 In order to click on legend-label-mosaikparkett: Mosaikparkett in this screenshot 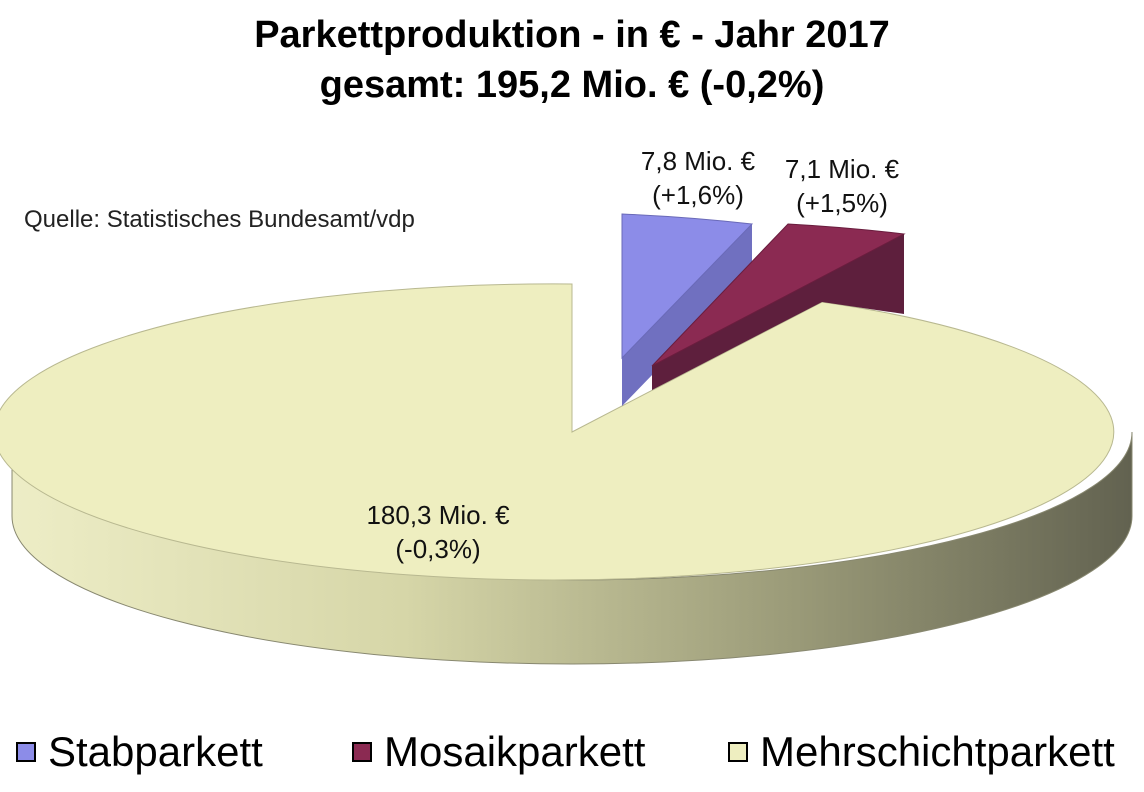, I will do `click(515, 751)`.